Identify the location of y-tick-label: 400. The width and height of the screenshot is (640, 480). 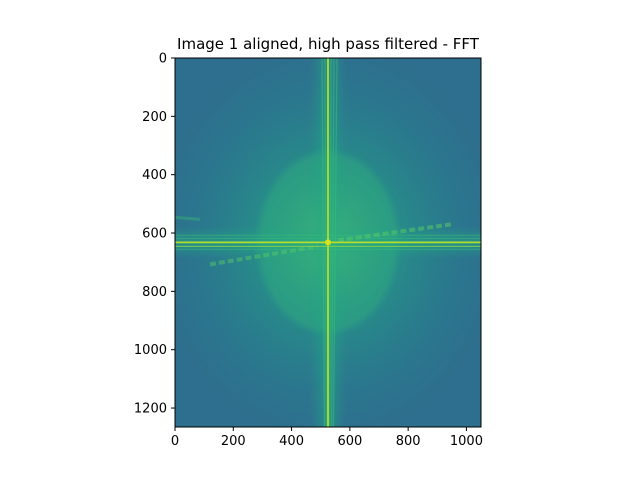
(154, 175).